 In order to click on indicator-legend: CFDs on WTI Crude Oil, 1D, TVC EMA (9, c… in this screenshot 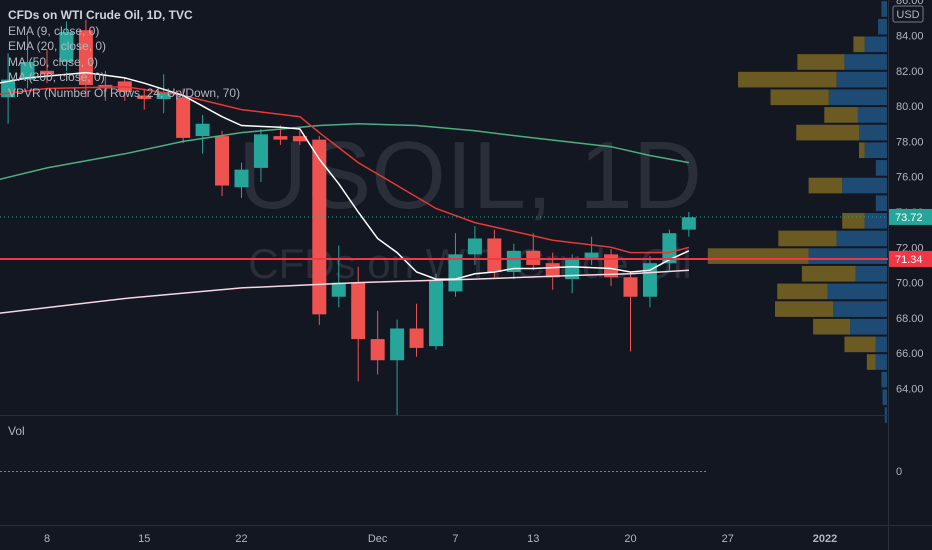, I will do `click(124, 54)`.